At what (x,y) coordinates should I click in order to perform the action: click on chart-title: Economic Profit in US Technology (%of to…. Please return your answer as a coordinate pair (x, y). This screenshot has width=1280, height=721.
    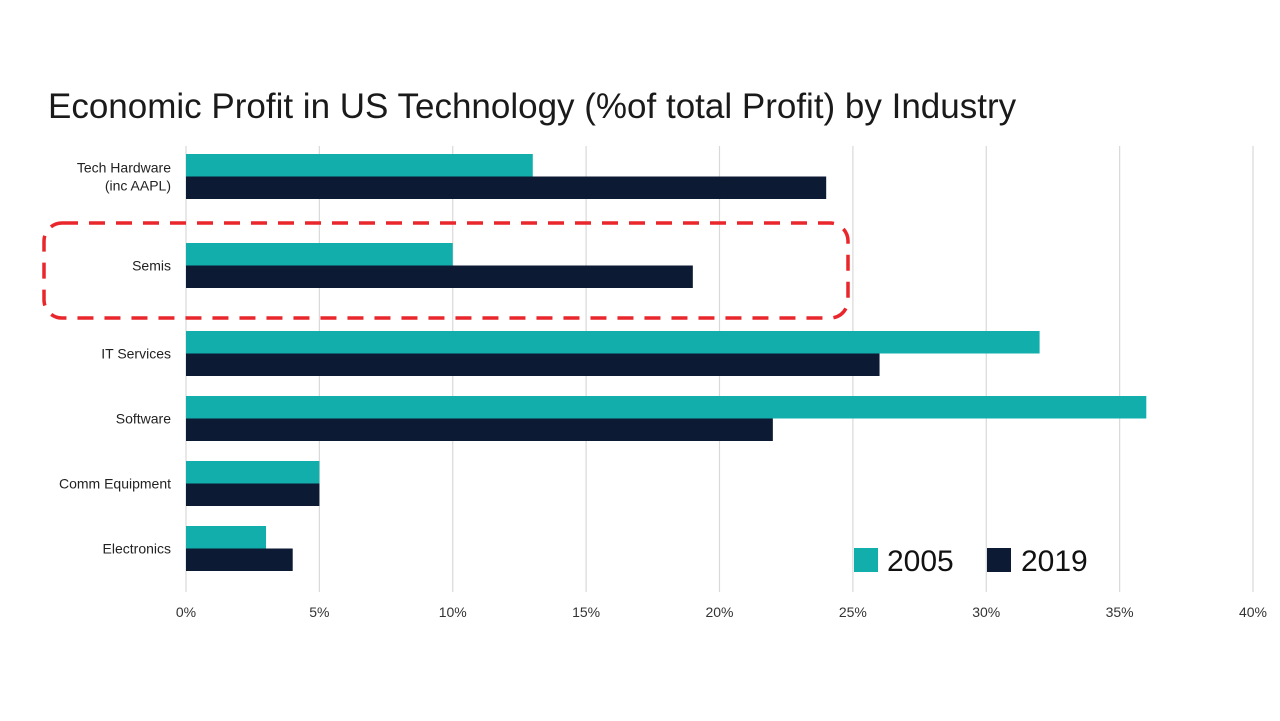
    Looking at the image, I should click on (532, 106).